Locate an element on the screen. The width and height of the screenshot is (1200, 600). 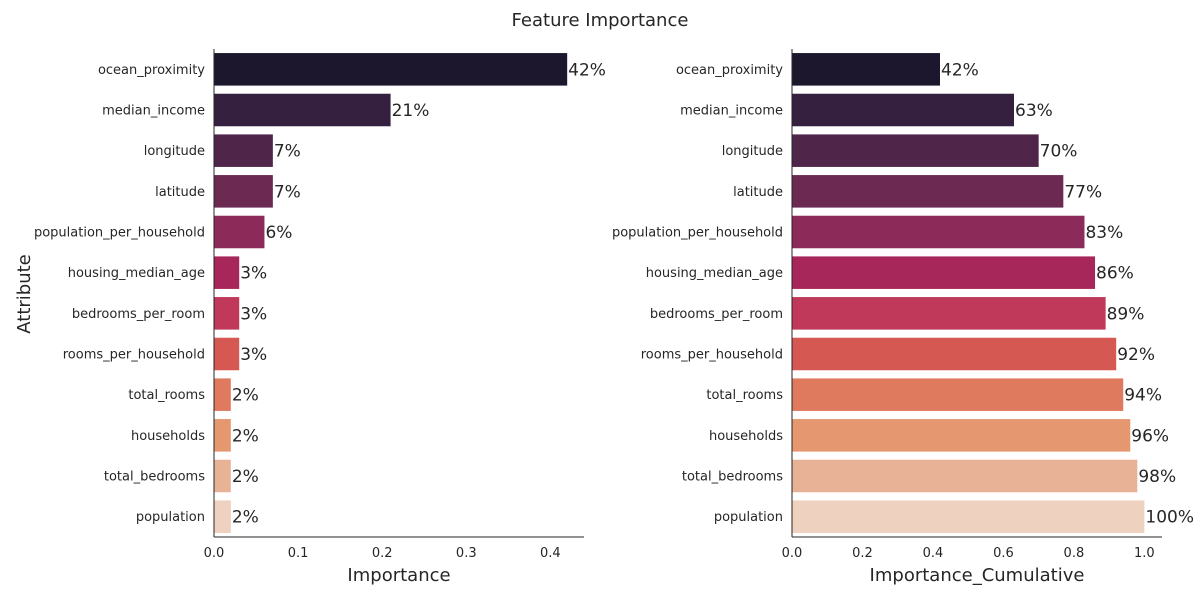
left-bar-median_income is located at coordinates (302, 110).